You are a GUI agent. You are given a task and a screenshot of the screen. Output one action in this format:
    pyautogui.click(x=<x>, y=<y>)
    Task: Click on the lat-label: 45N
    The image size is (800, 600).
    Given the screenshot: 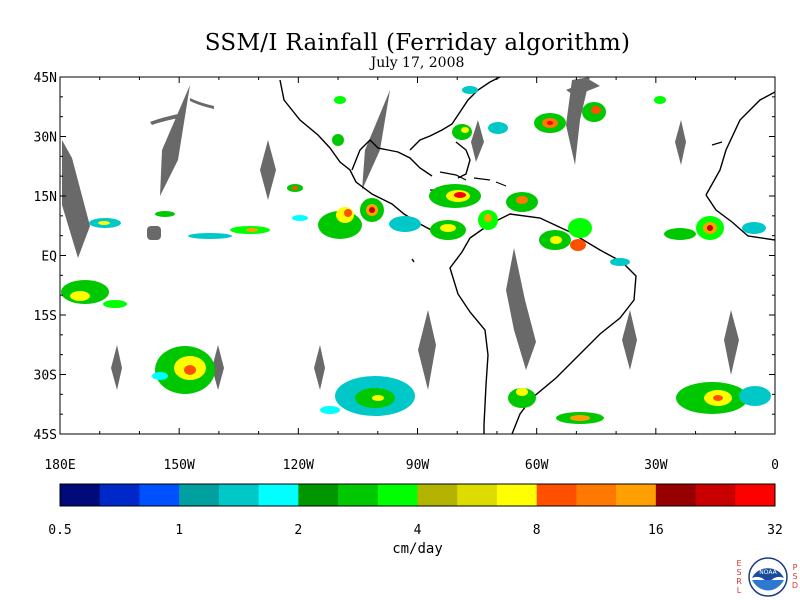 What is the action you would take?
    pyautogui.click(x=45, y=78)
    